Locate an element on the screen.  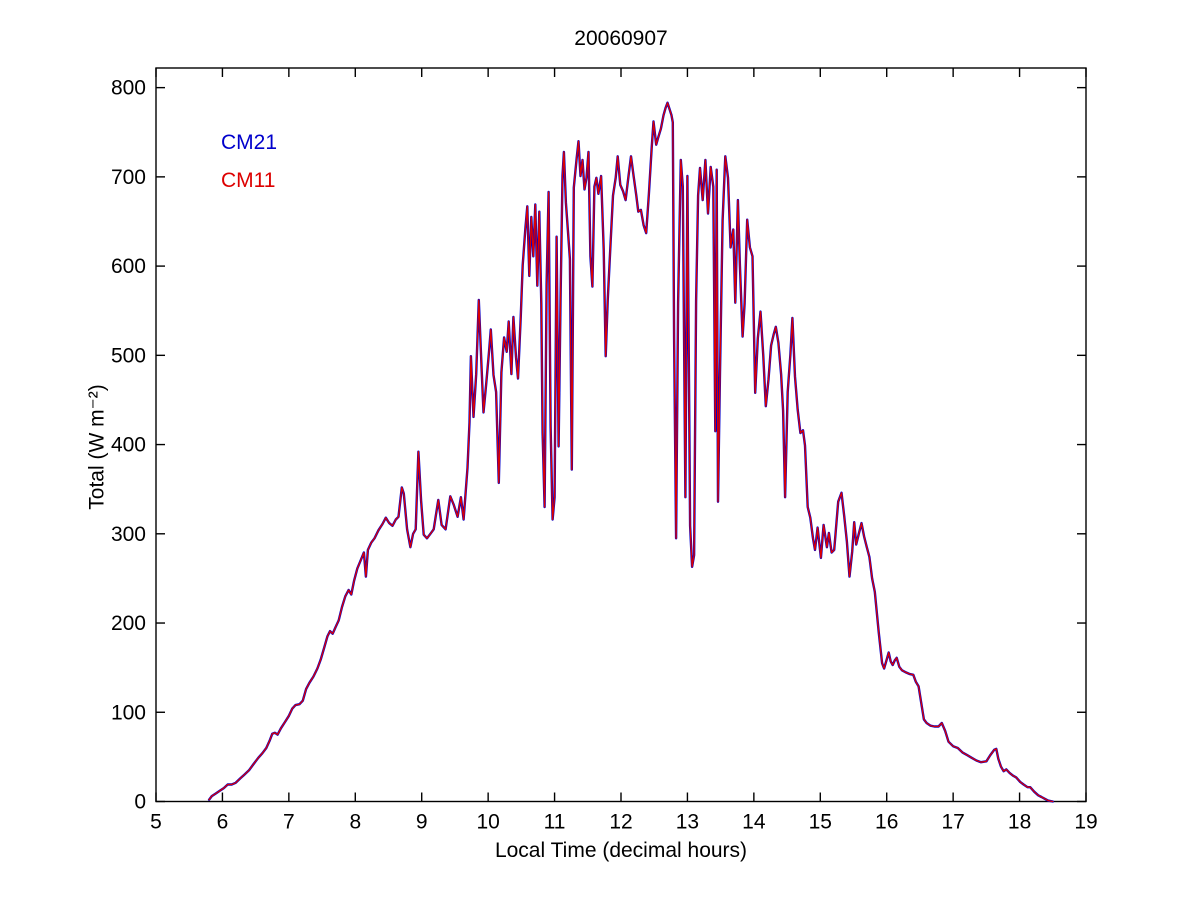
x-tick-label: 12 is located at coordinates (620, 822).